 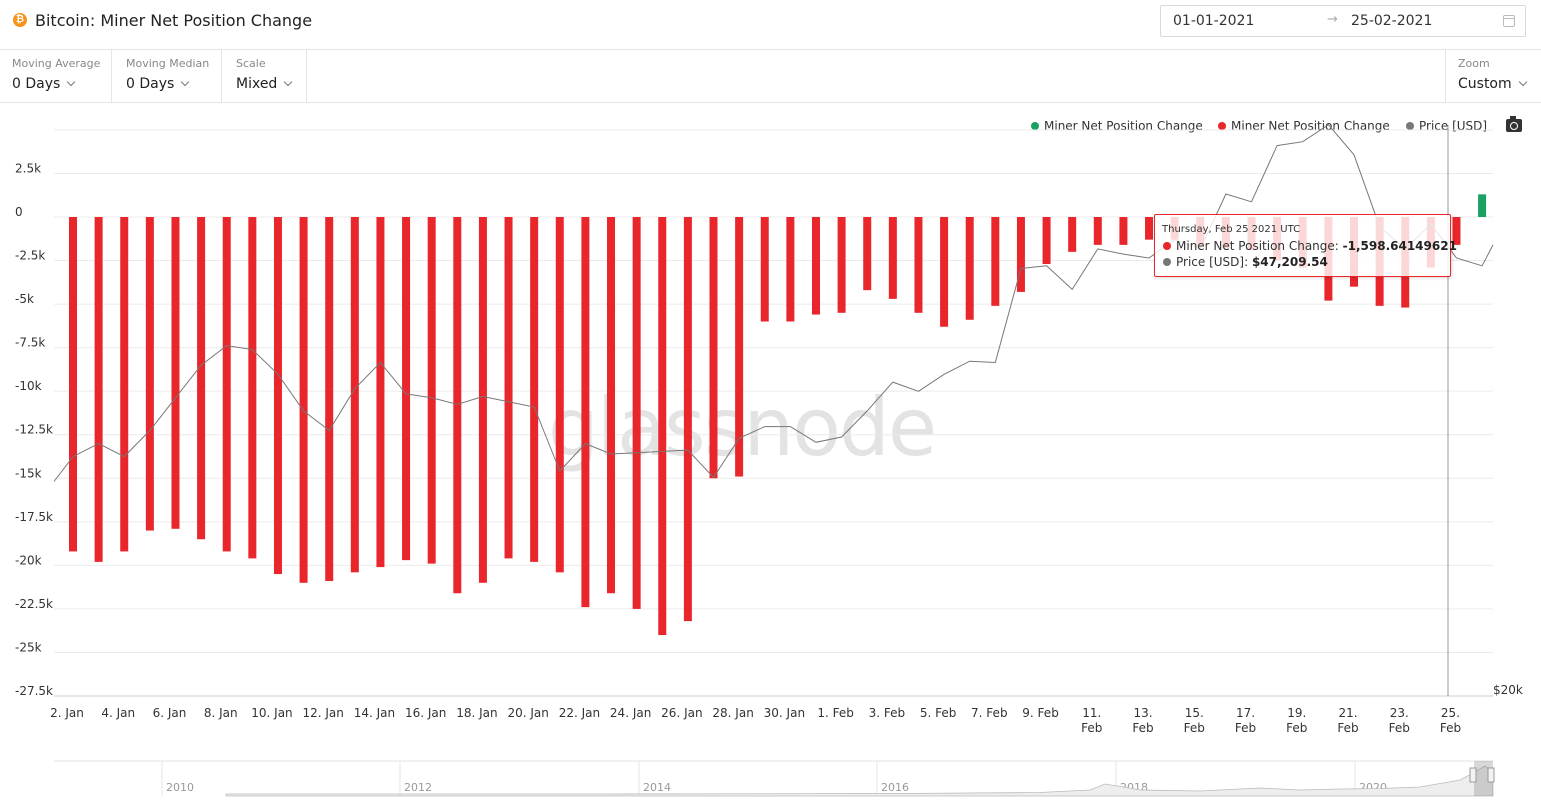 What do you see at coordinates (887, 713) in the screenshot?
I see `x-tick-label: 3. Feb` at bounding box center [887, 713].